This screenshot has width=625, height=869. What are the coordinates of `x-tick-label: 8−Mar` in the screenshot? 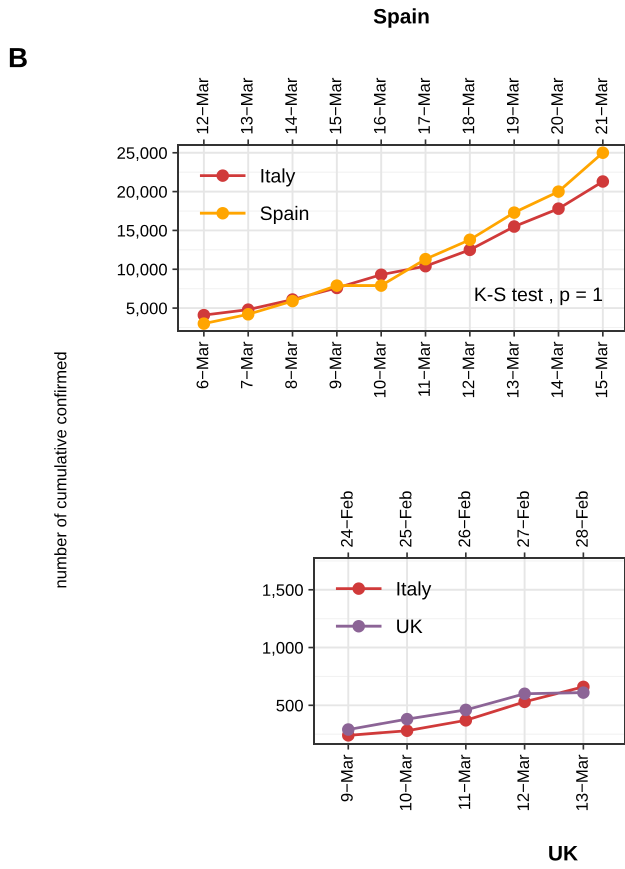 It's located at (291, 365).